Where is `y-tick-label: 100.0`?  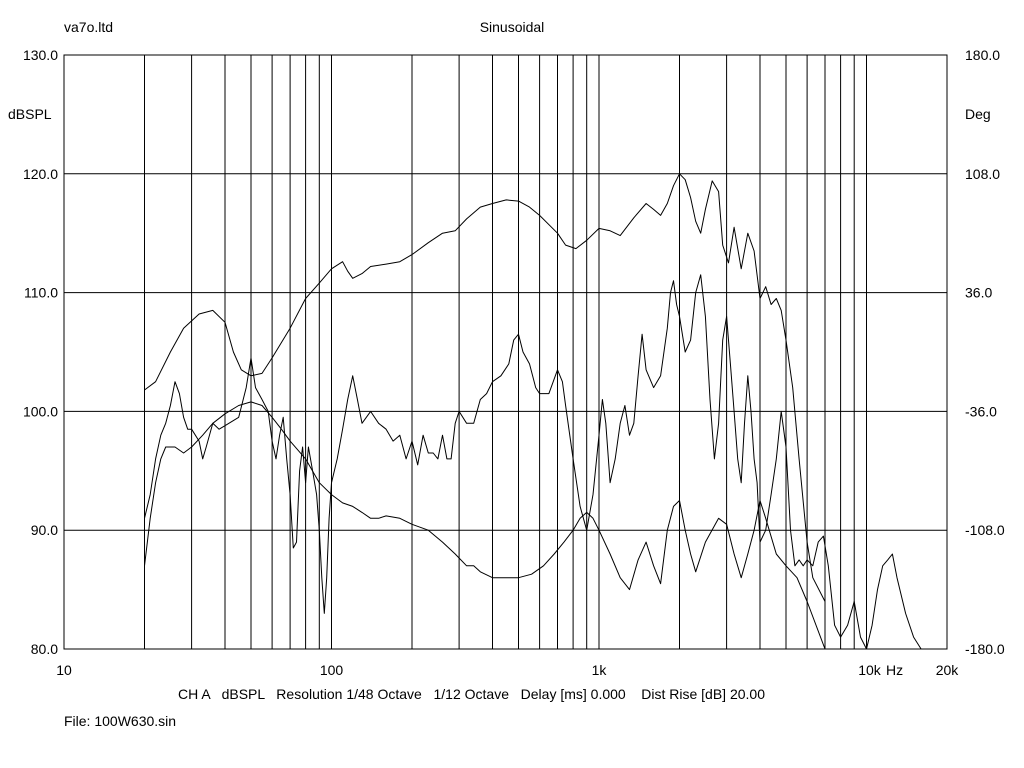 y-tick-label: 100.0 is located at coordinates (40, 411).